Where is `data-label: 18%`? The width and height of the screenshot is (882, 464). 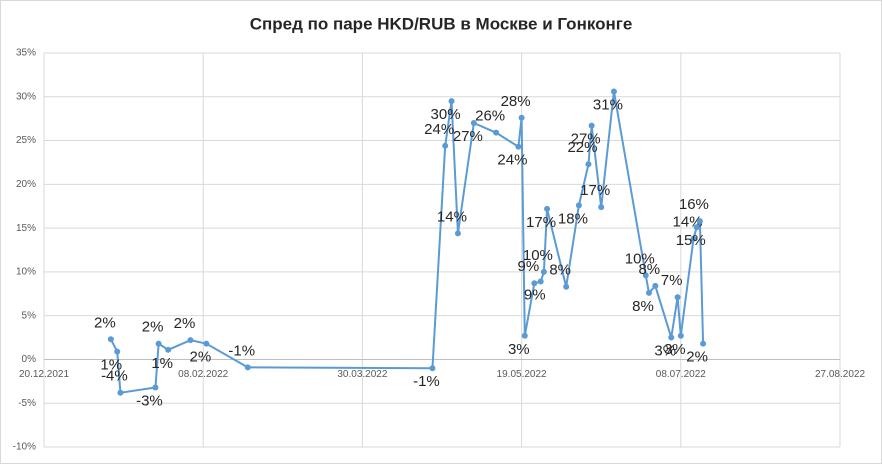 data-label: 18% is located at coordinates (573, 218).